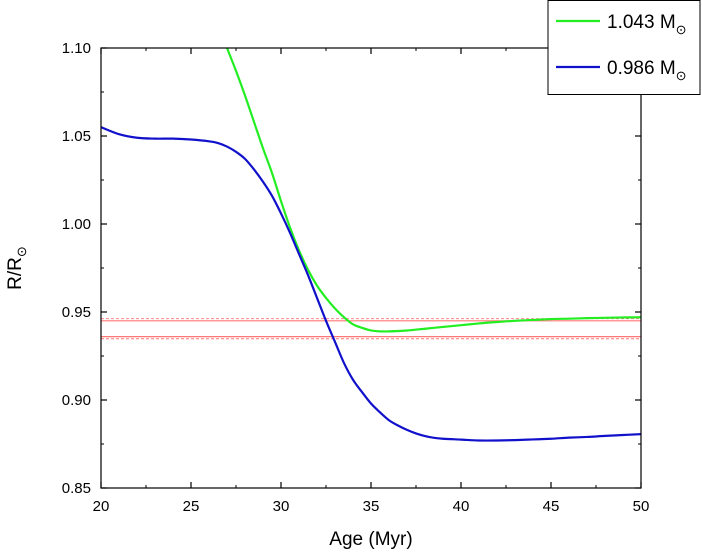  Describe the element at coordinates (647, 70) in the screenshot. I see `legend-label-series-2: 0.986 M⊙` at that location.